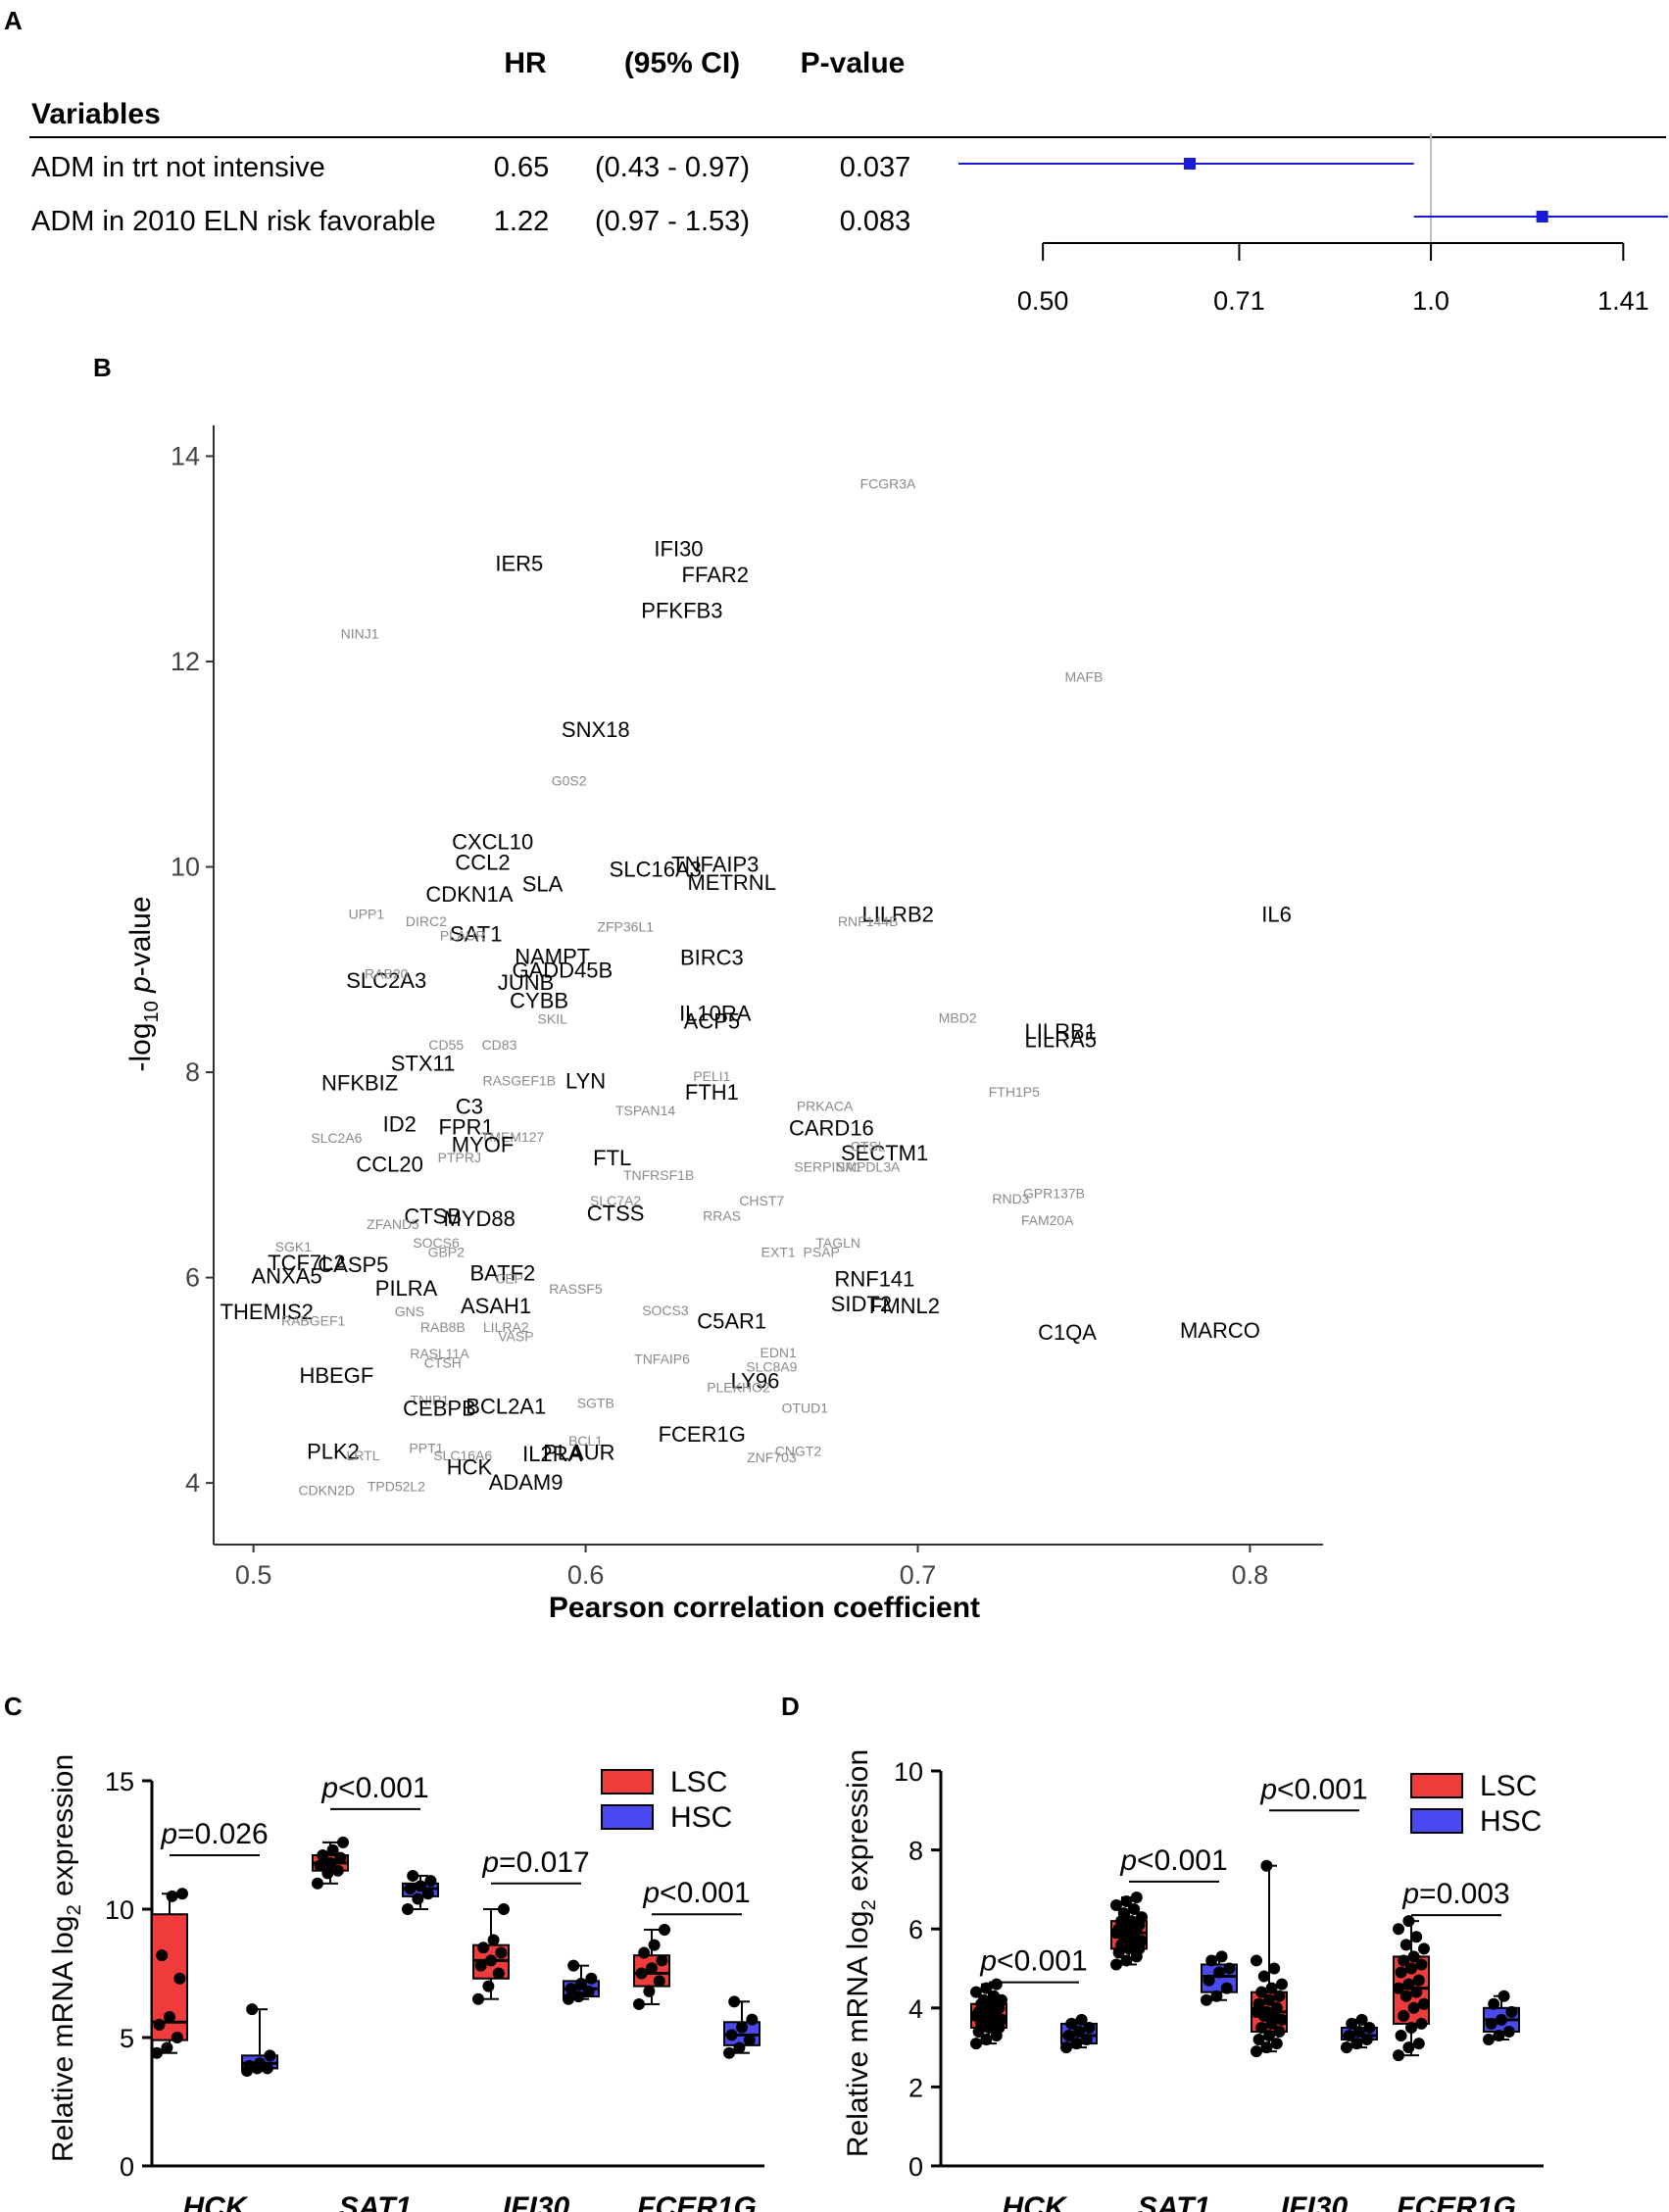 Image resolution: width=1669 pixels, height=2212 pixels. I want to click on p-value-label: p=0.017, so click(535, 1863).